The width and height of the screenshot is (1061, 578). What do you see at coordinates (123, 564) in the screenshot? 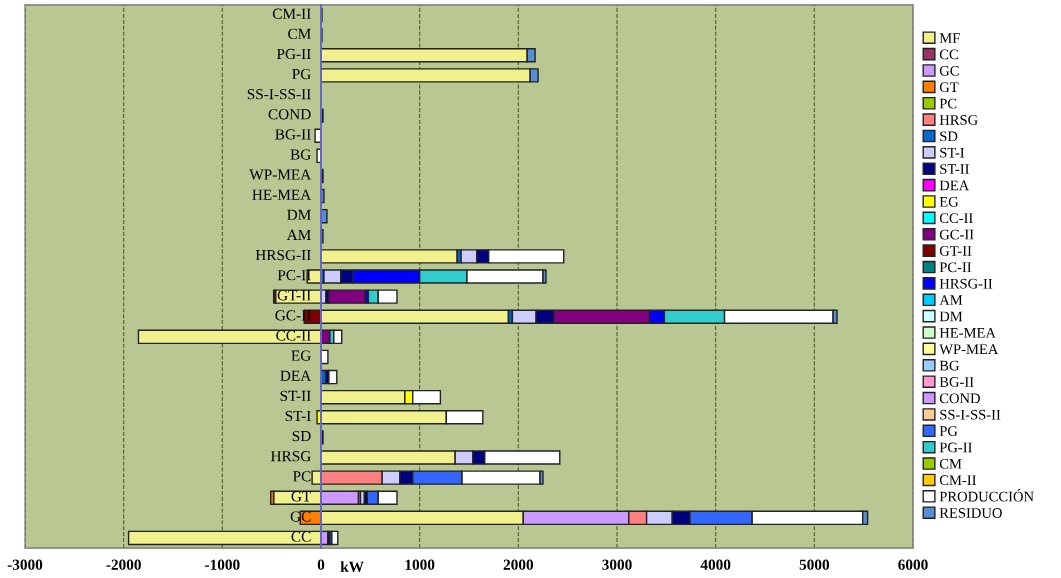
I see `x-tick-label: -2000` at bounding box center [123, 564].